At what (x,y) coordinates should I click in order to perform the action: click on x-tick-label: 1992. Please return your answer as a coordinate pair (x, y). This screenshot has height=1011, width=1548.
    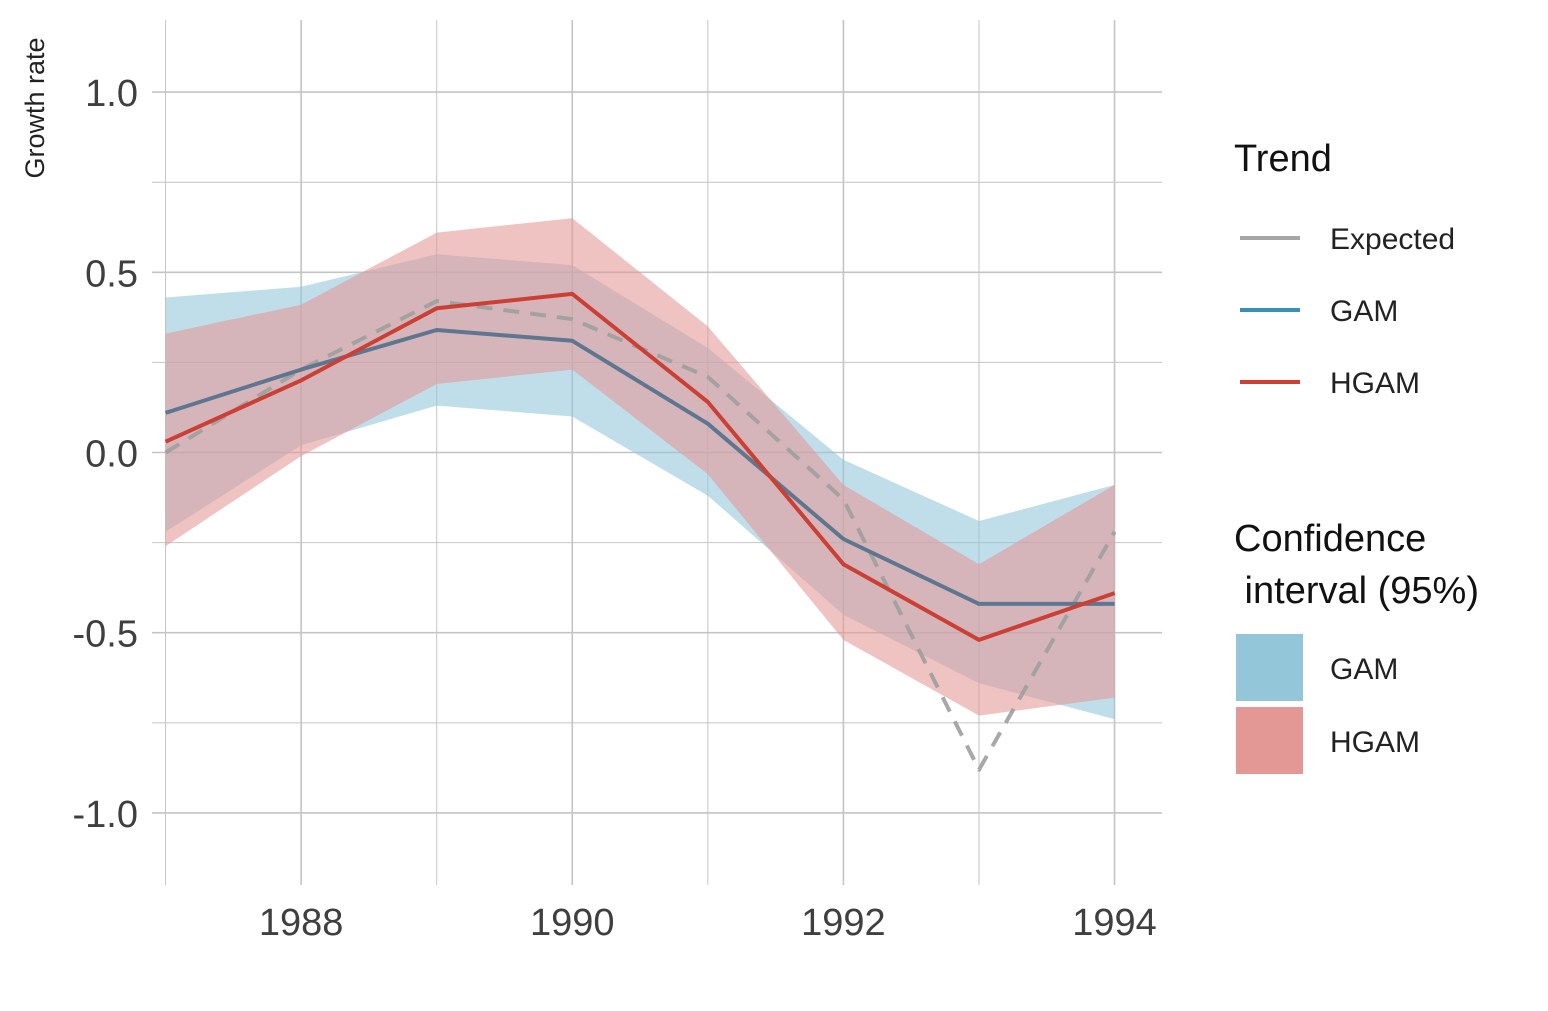
    Looking at the image, I should click on (843, 923).